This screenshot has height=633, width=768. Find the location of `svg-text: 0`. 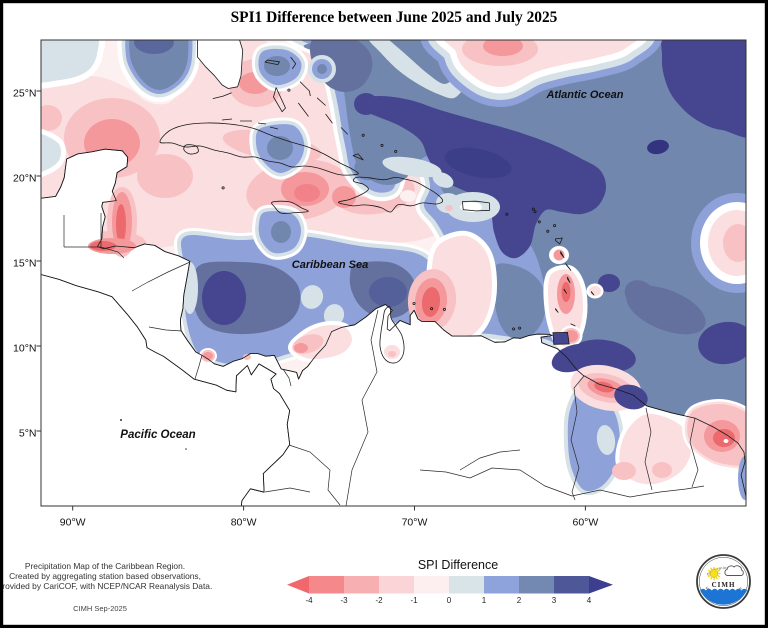

svg-text: 0 is located at coordinates (449, 600).